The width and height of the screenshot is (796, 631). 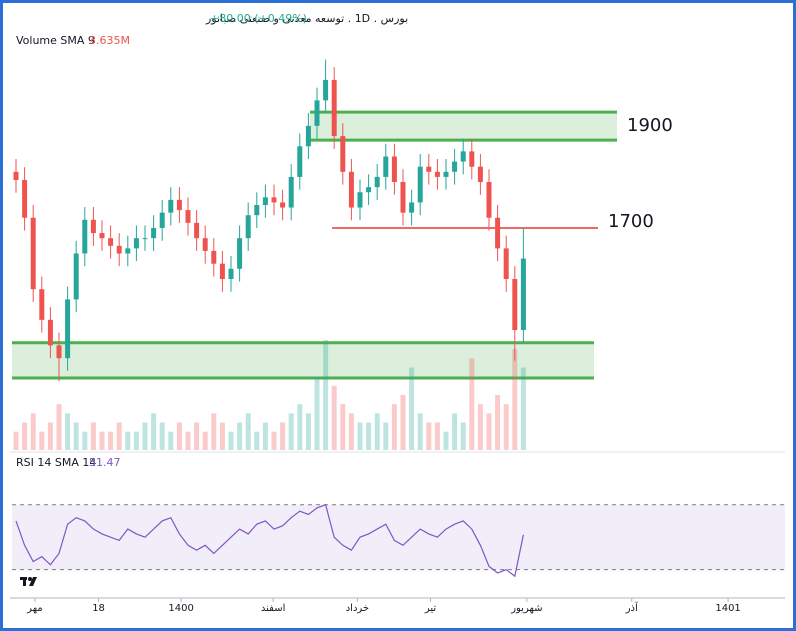 I want to click on level-label: 1700, so click(x=631, y=221).